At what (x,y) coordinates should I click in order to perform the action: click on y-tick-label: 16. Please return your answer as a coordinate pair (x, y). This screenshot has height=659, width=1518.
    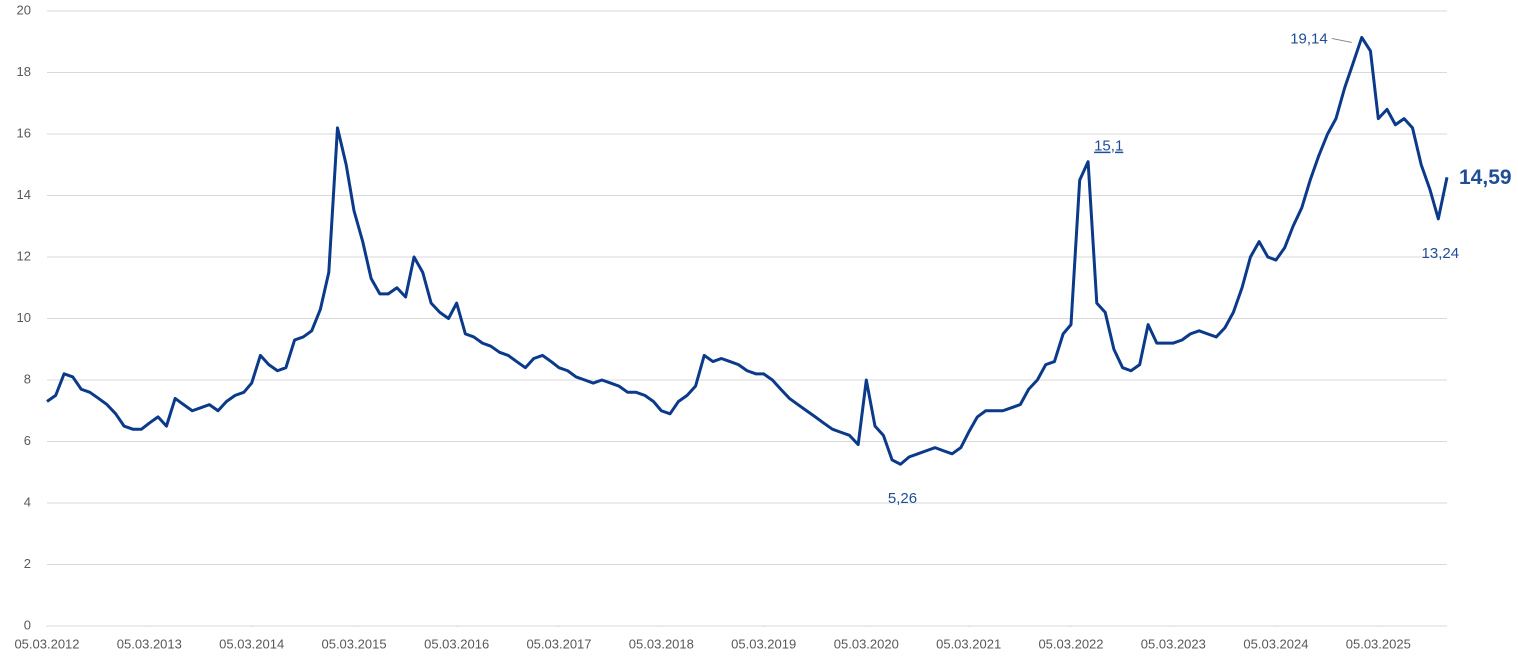
    Looking at the image, I should click on (24, 132).